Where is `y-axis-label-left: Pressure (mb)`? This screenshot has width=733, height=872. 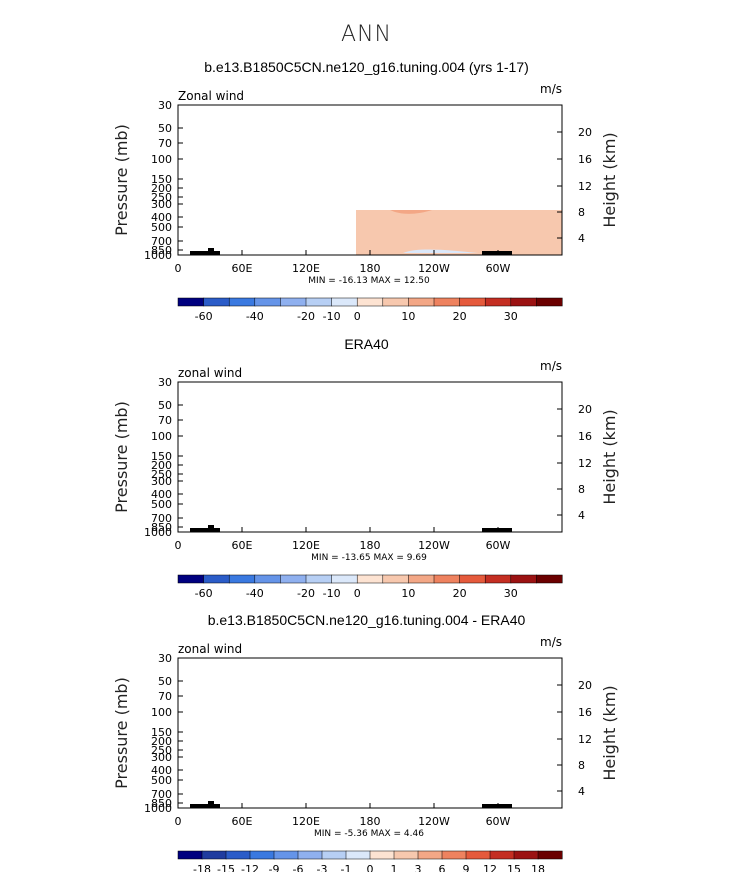 y-axis-label-left: Pressure (mb) is located at coordinates (121, 457).